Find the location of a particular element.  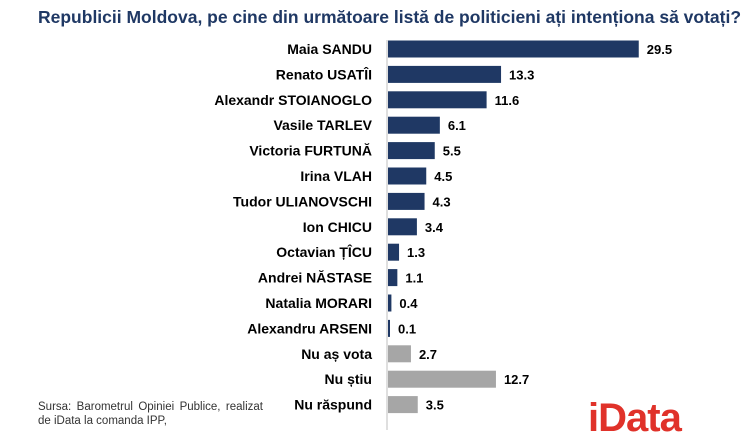

value-label: 0.1 is located at coordinates (407, 328).